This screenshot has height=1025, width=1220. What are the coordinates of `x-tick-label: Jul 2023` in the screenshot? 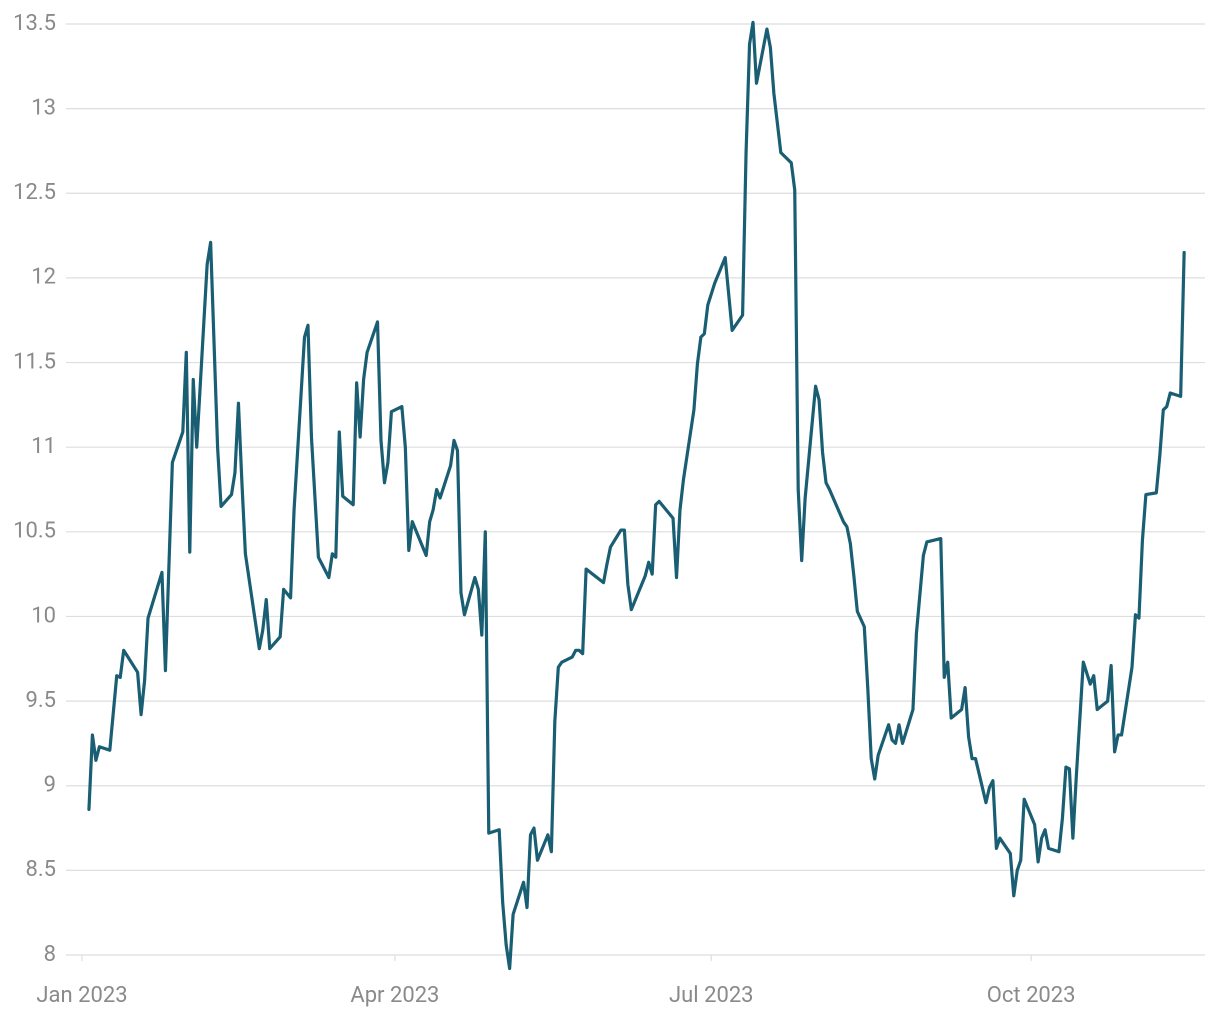 It's located at (711, 995).